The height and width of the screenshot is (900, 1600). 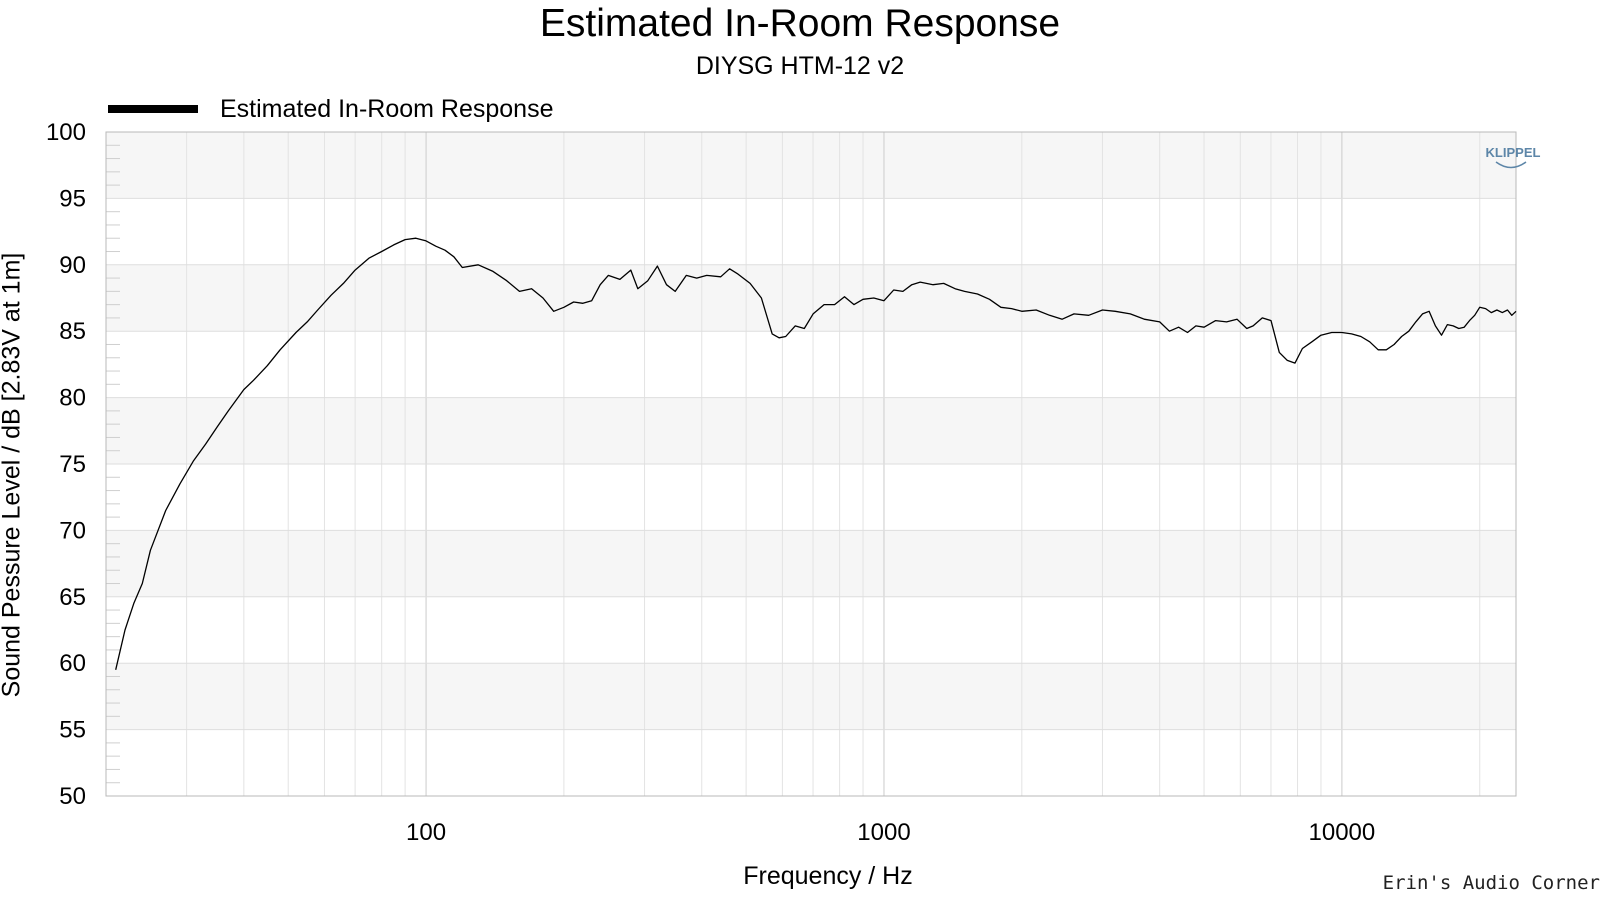 What do you see at coordinates (72, 663) in the screenshot?
I see `y-tick-label: 60` at bounding box center [72, 663].